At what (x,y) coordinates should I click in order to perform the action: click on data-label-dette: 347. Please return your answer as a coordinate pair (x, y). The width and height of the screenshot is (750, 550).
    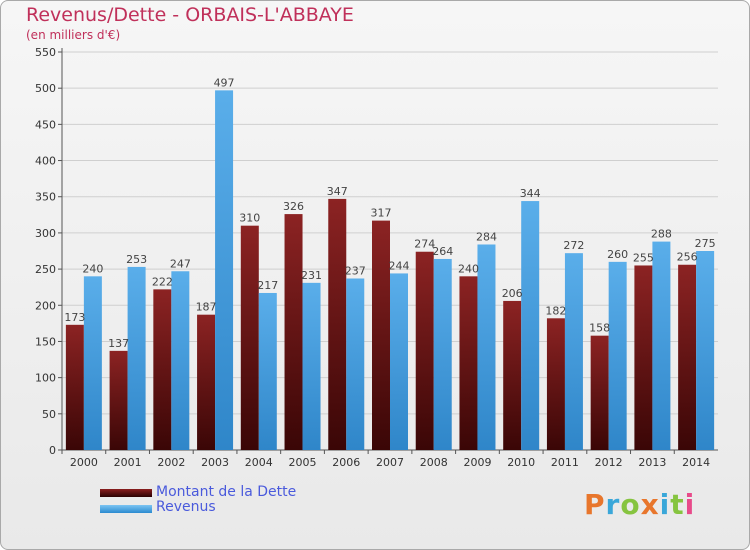
    Looking at the image, I should click on (337, 191).